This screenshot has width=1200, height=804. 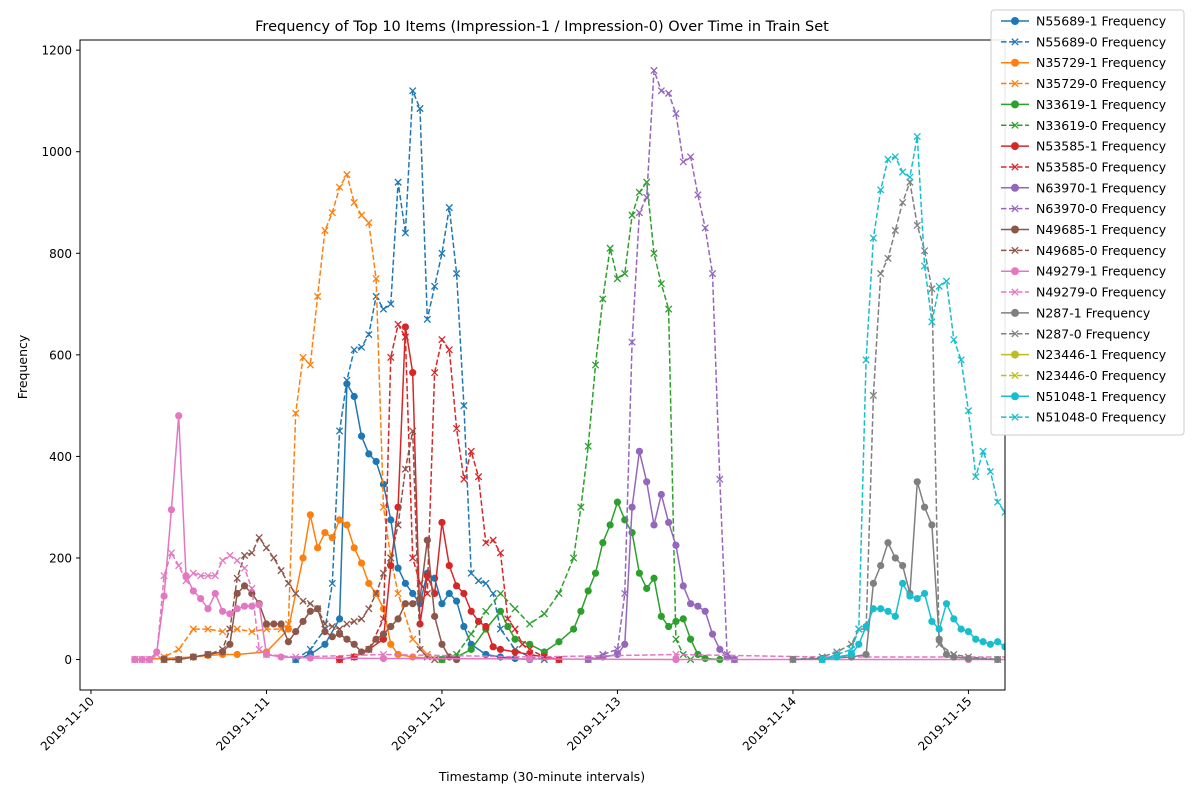 I want to click on legend-entry: N35729-0 Frequency, so click(x=1084, y=83).